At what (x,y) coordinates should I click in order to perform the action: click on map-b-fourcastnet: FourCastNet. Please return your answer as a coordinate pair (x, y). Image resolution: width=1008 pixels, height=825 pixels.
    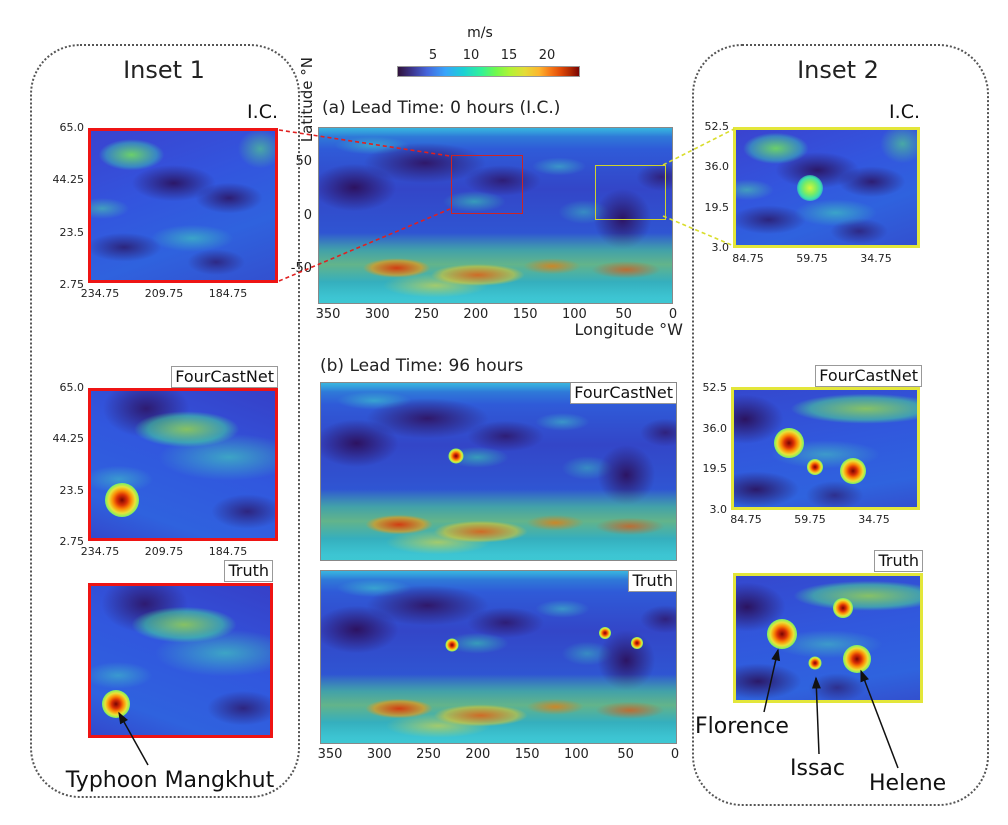
    Looking at the image, I should click on (498, 471).